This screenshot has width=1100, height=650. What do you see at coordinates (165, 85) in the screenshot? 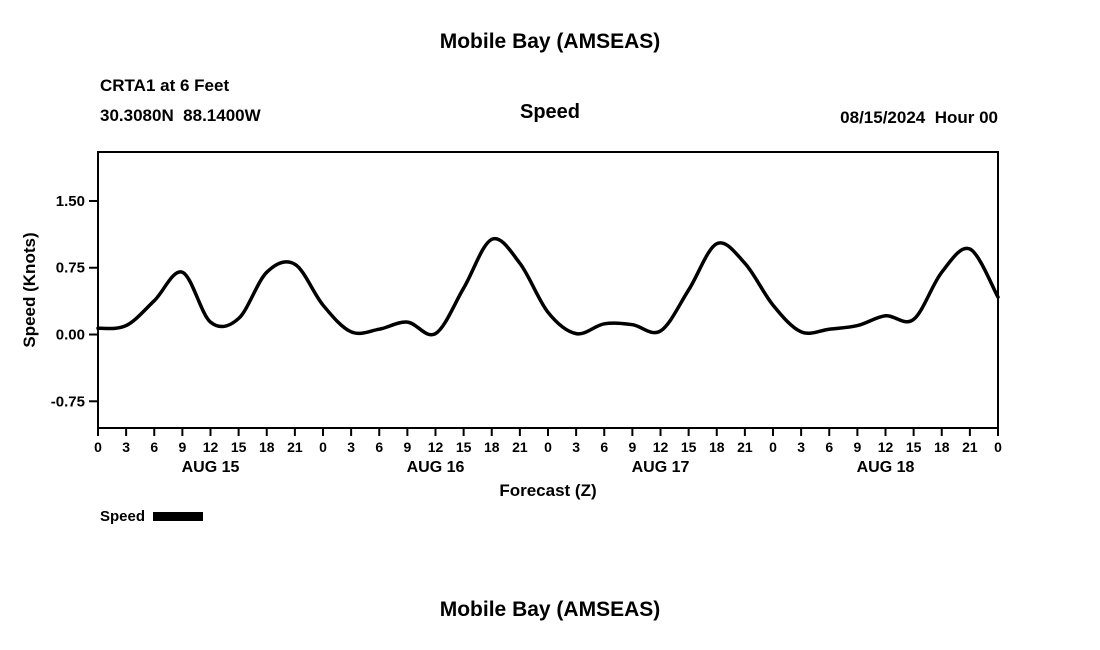
I see `station-name-label: CRTA1 at 6 Feet` at bounding box center [165, 85].